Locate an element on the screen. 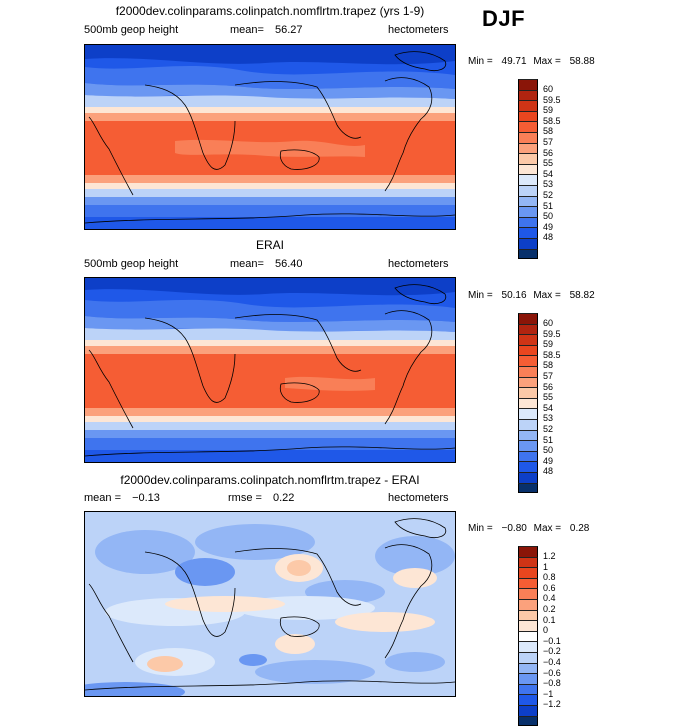 This screenshot has width=700, height=726. panel-3-min-label: Min = is located at coordinates (480, 528).